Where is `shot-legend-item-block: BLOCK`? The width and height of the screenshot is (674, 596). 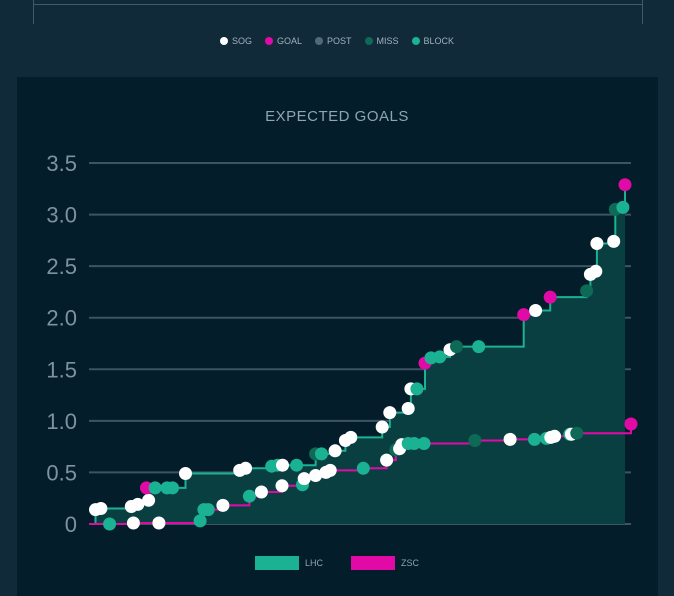
shot-legend-item-block: BLOCK is located at coordinates (433, 41).